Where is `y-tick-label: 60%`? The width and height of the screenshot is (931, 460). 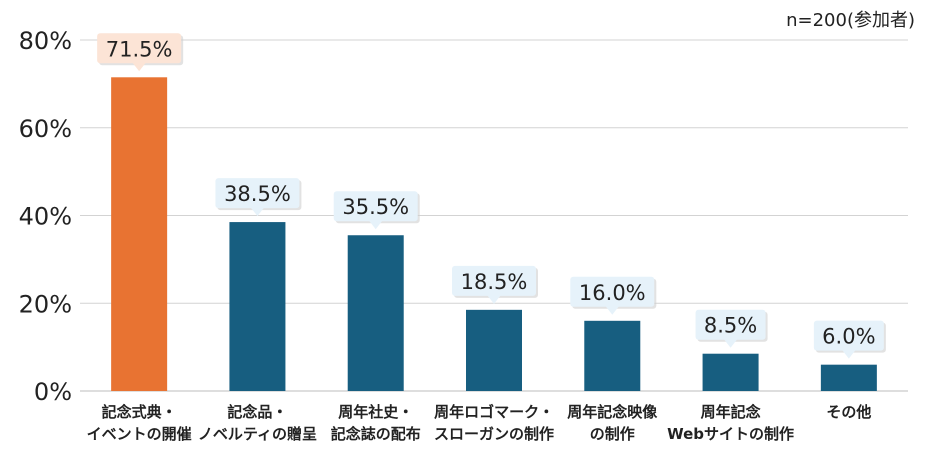
y-tick-label: 60% is located at coordinates (45, 129).